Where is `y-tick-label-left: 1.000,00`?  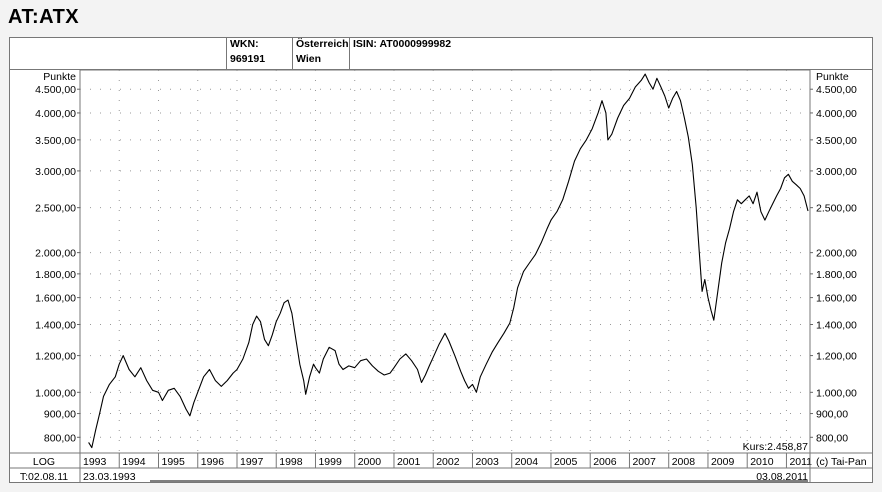
y-tick-label-left: 1.000,00 is located at coordinates (55, 393).